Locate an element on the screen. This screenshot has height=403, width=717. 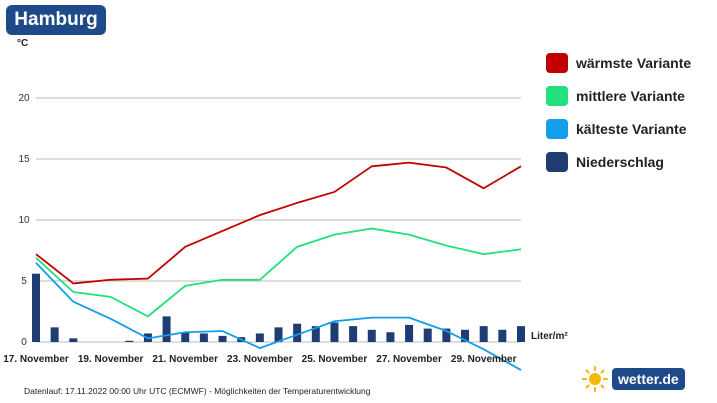
legend-label-cold: kälteste Variante is located at coordinates (631, 128).